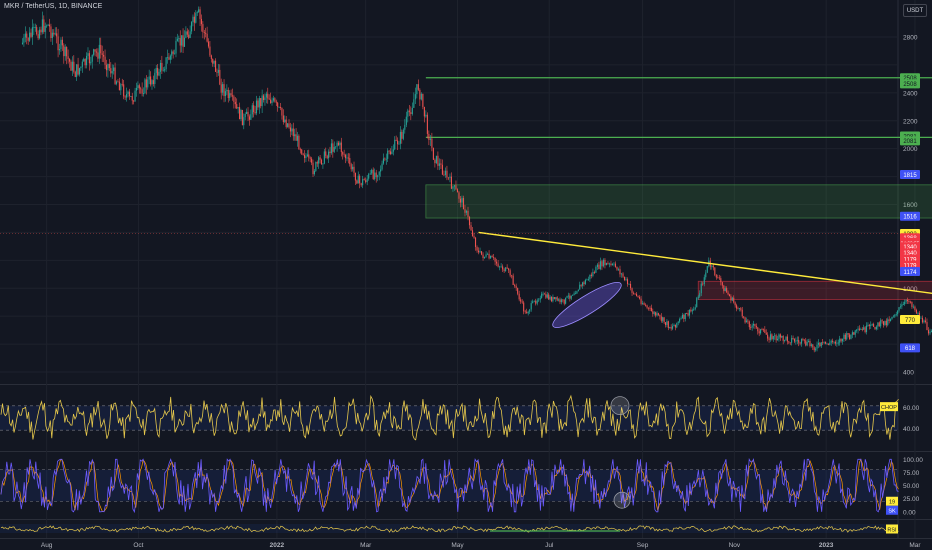 The height and width of the screenshot is (550, 932). What do you see at coordinates (910, 271) in the screenshot?
I see `price-tag` at bounding box center [910, 271].